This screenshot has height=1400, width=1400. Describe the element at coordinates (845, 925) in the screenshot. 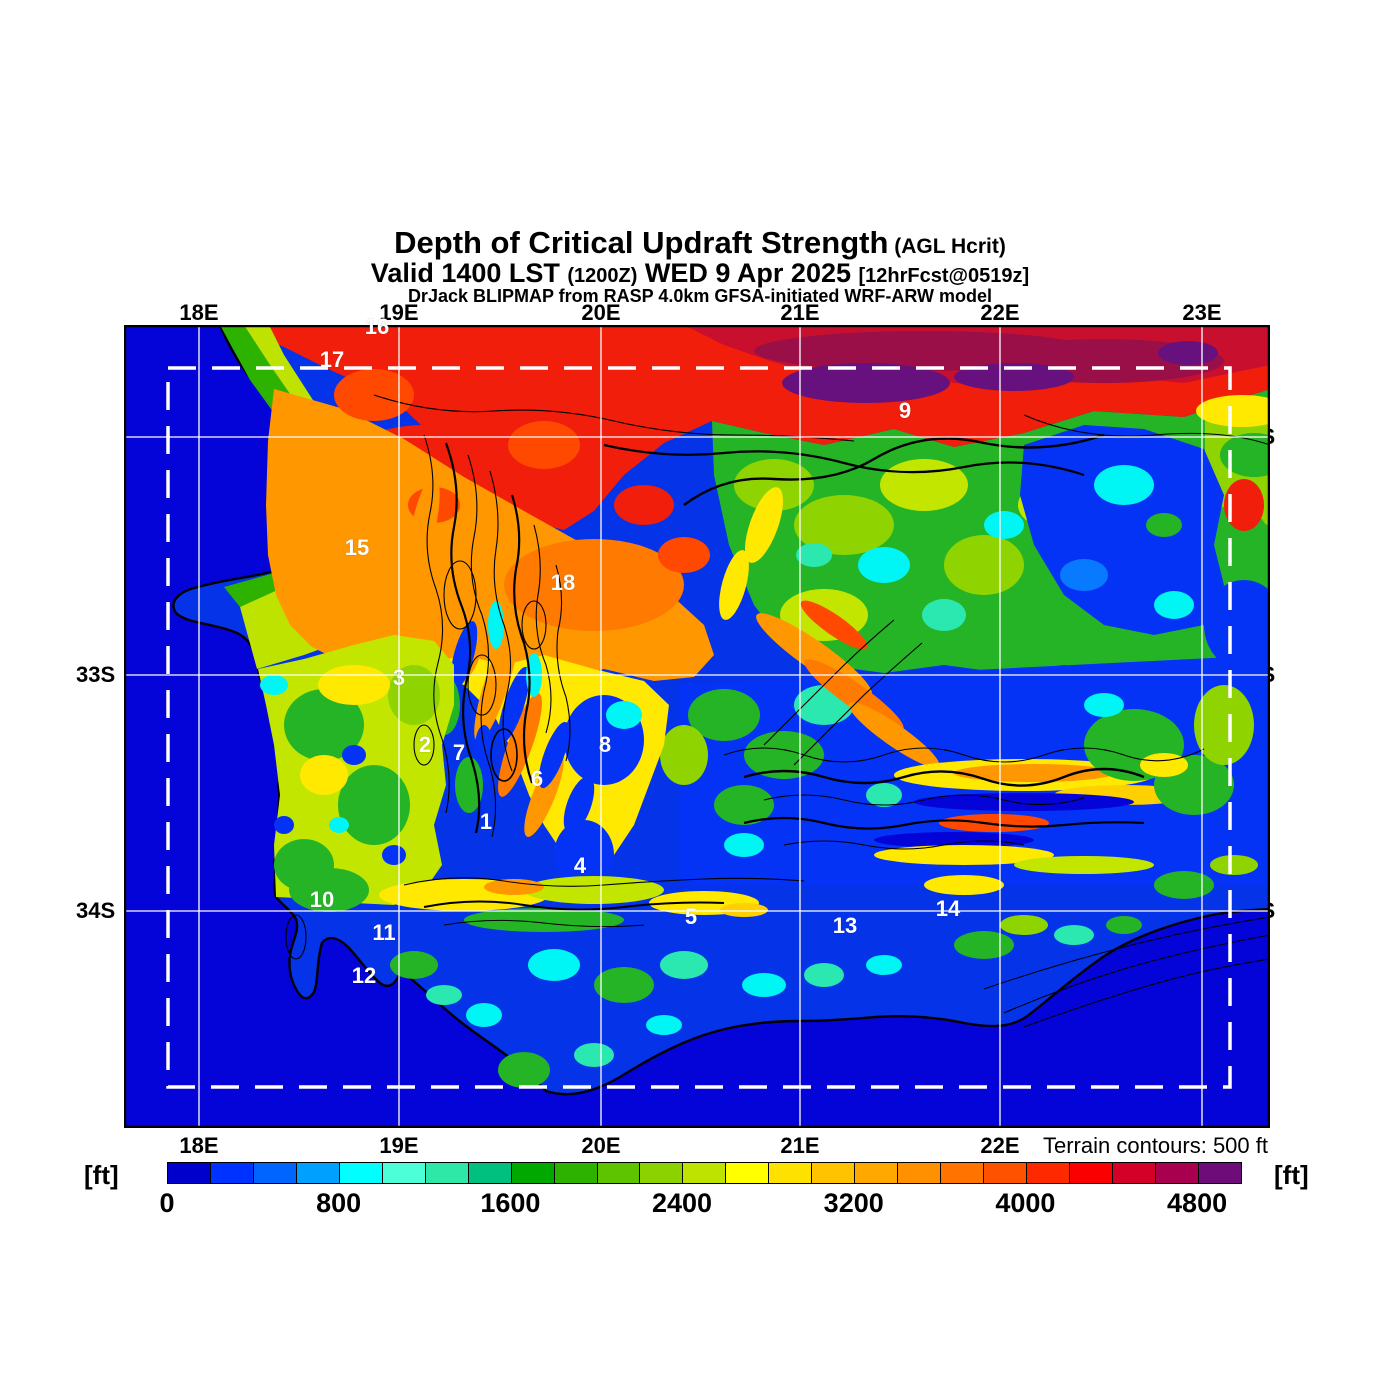

I see `waypoint-label-13: 13` at that location.